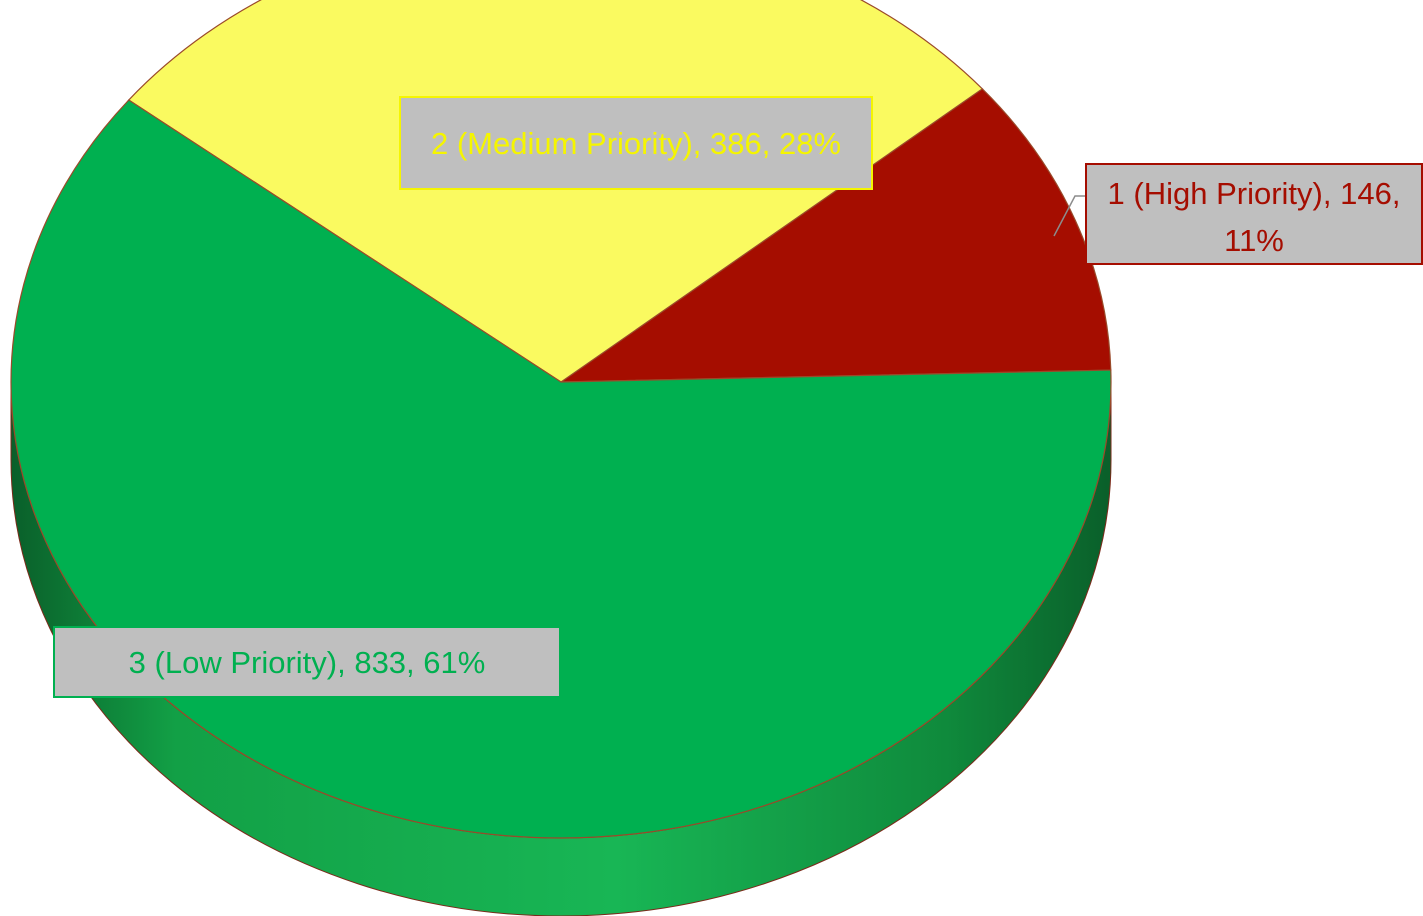  I want to click on data-label-text-2-1: 2 (Medium Priority), 386, 28%, so click(636, 143).